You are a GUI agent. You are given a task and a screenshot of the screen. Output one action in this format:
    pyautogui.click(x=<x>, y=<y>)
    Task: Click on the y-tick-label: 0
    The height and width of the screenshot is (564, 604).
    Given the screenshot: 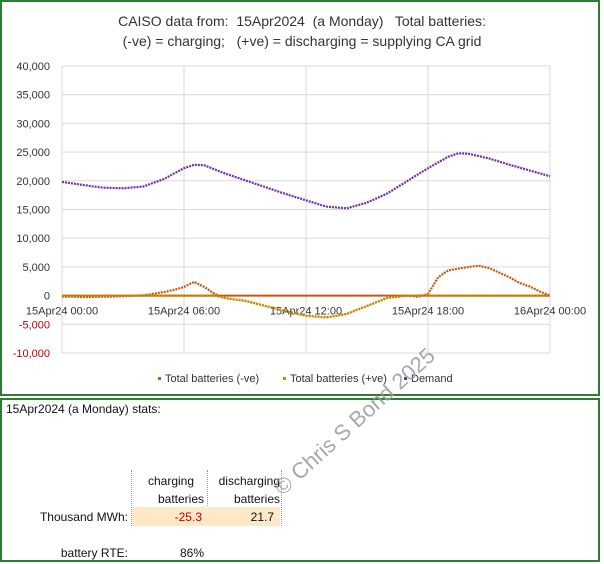 What is the action you would take?
    pyautogui.click(x=47, y=297)
    